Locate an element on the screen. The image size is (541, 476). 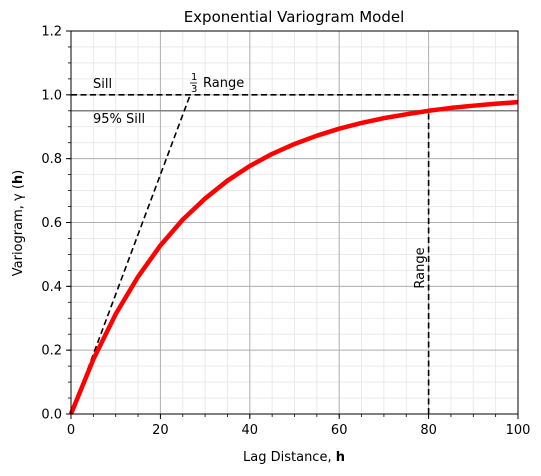
chart-title: Exponential Variogram Model is located at coordinates (294, 17).